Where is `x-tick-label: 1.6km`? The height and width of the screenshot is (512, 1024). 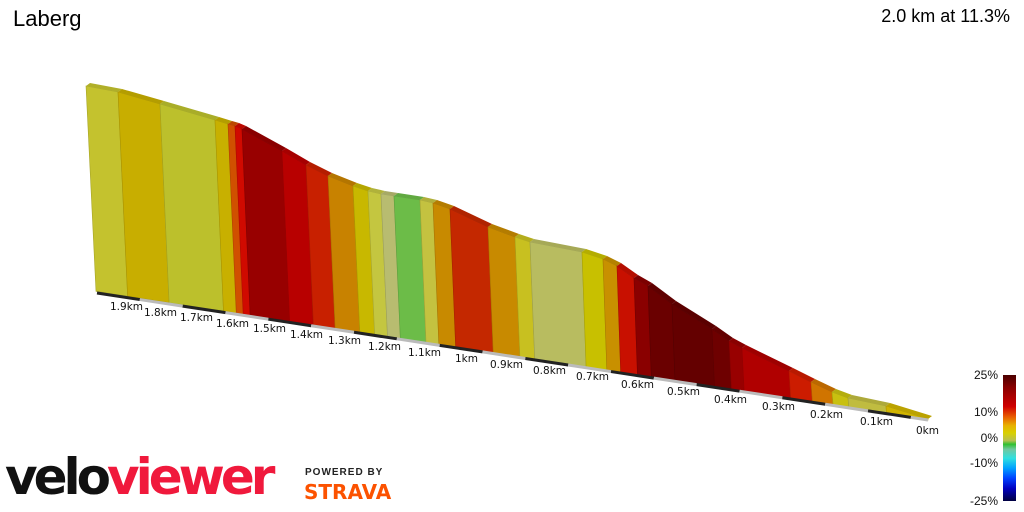
x-tick-label: 1.6km is located at coordinates (232, 324).